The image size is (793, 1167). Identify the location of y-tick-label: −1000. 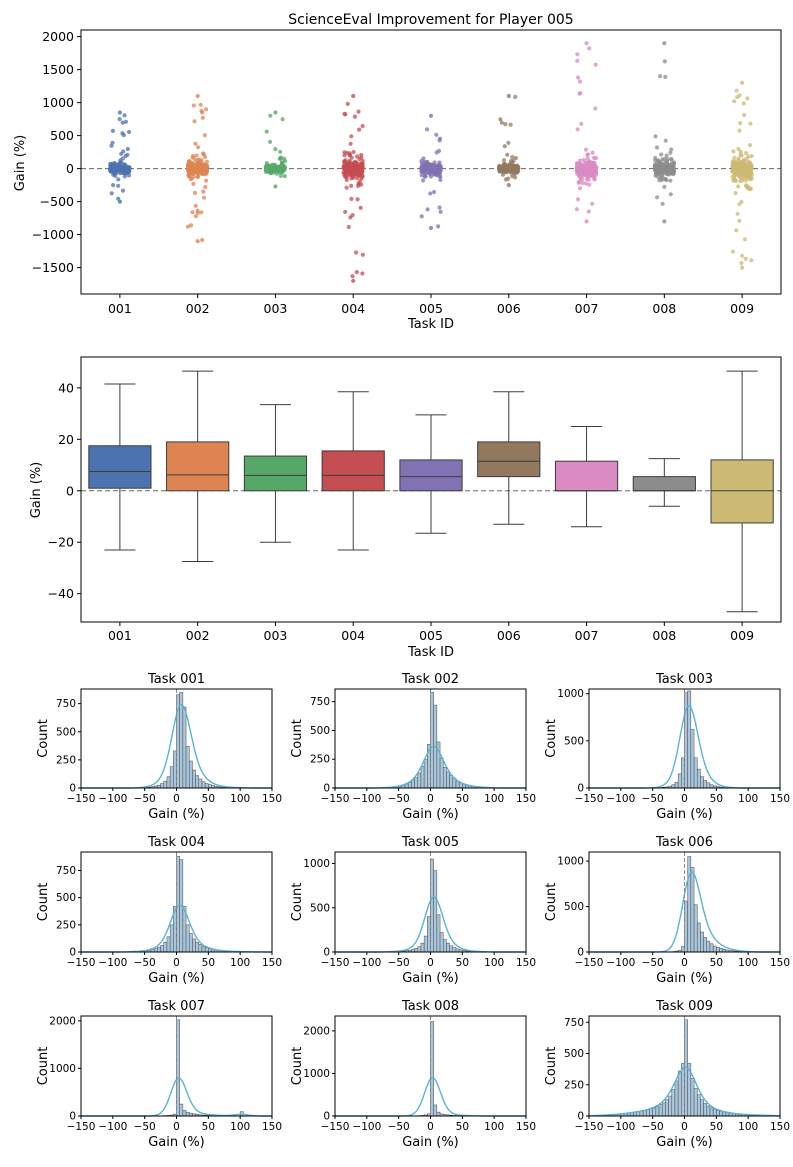
(53, 234).